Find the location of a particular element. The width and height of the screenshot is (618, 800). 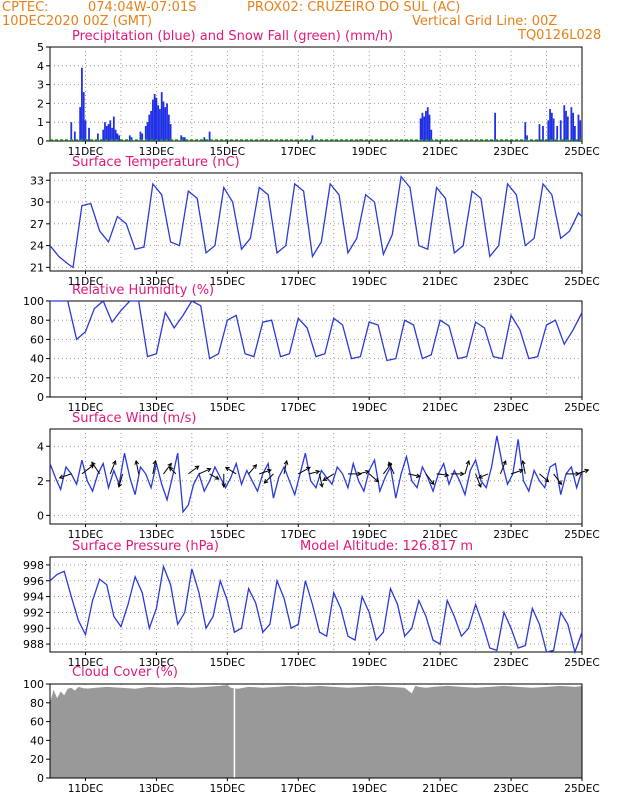

pres-ytick-label: 994 is located at coordinates (33, 597).